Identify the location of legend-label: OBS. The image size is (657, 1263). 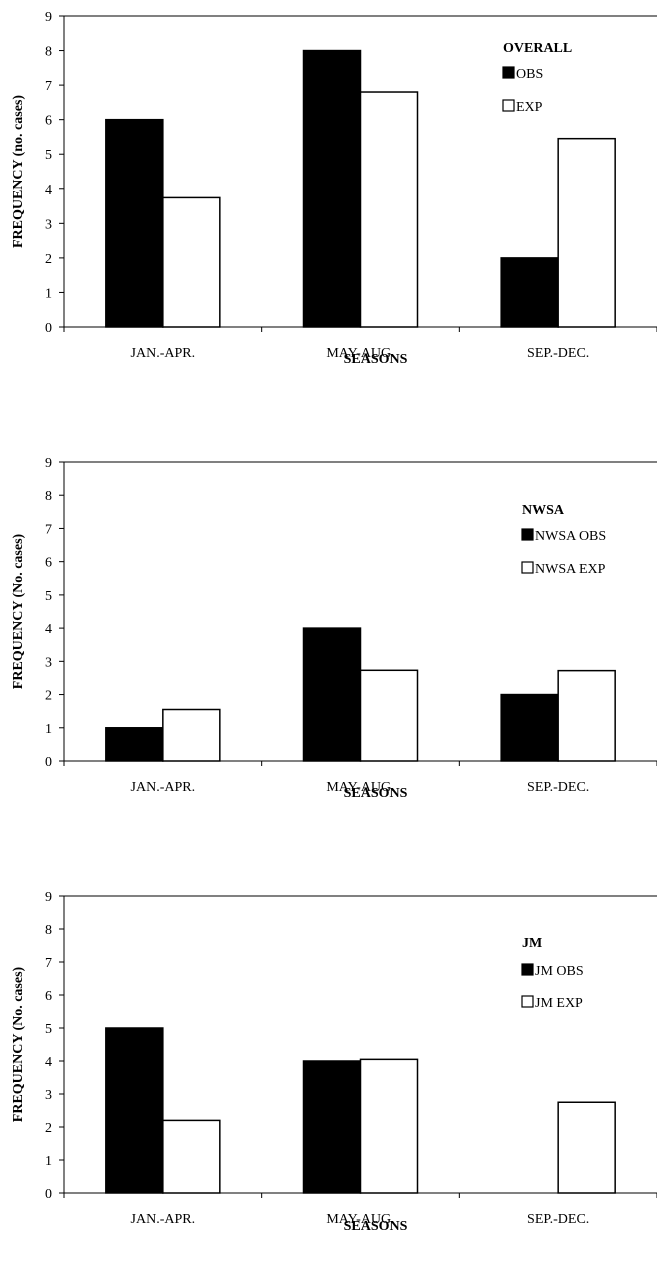
(529, 74).